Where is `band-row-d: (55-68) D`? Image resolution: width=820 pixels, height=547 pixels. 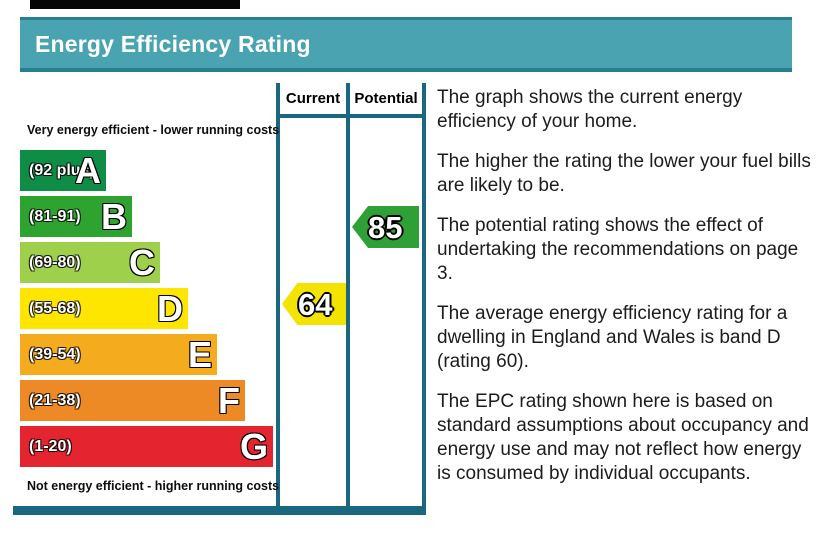 band-row-d: (55-68) D is located at coordinates (104, 308).